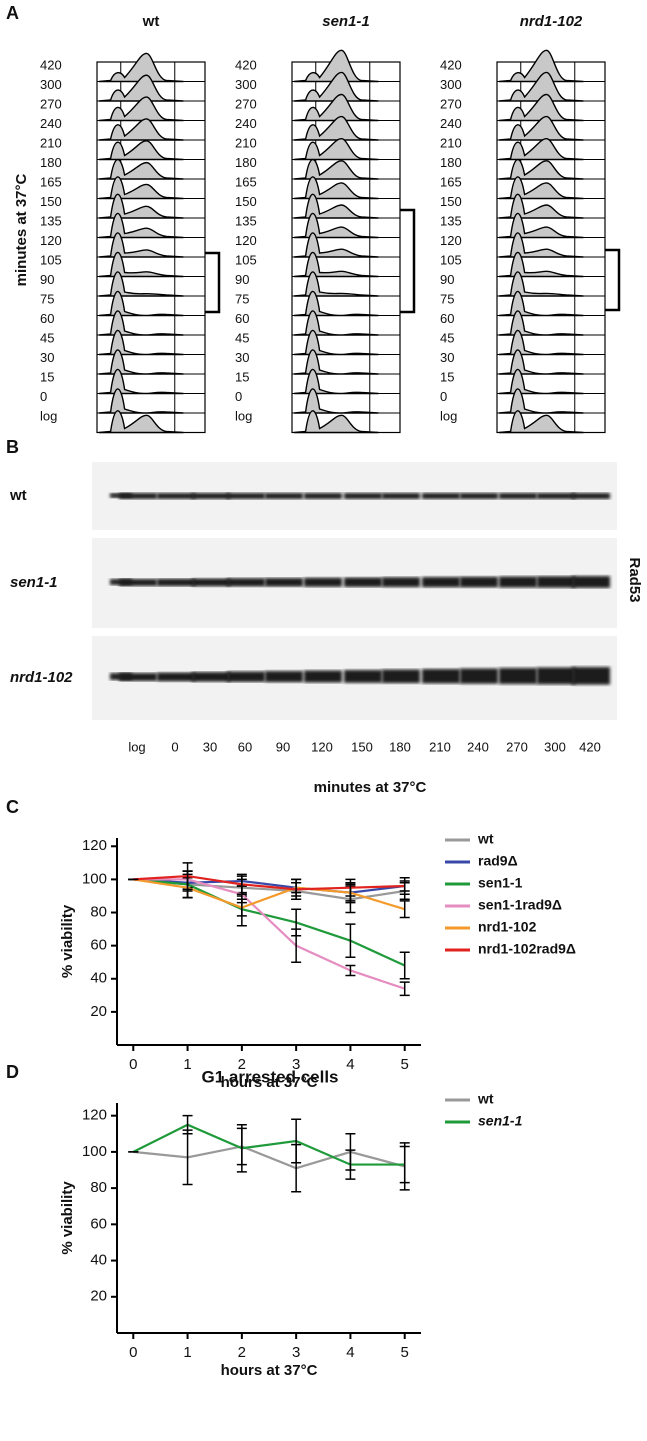 This screenshot has height=1441, width=647. I want to click on row-label: 105, so click(51, 259).